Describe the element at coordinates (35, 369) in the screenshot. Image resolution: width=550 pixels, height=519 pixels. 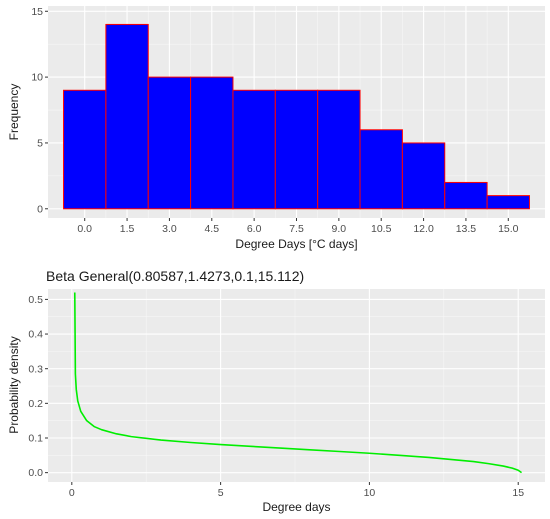
I see `density-y-tick-label: 0.3` at that location.